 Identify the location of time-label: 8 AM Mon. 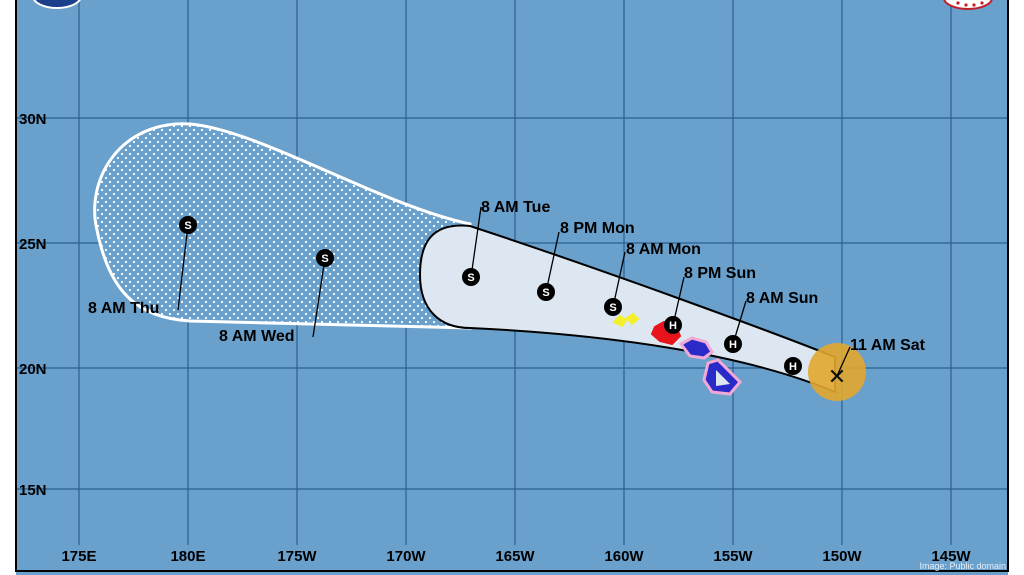
(663, 249).